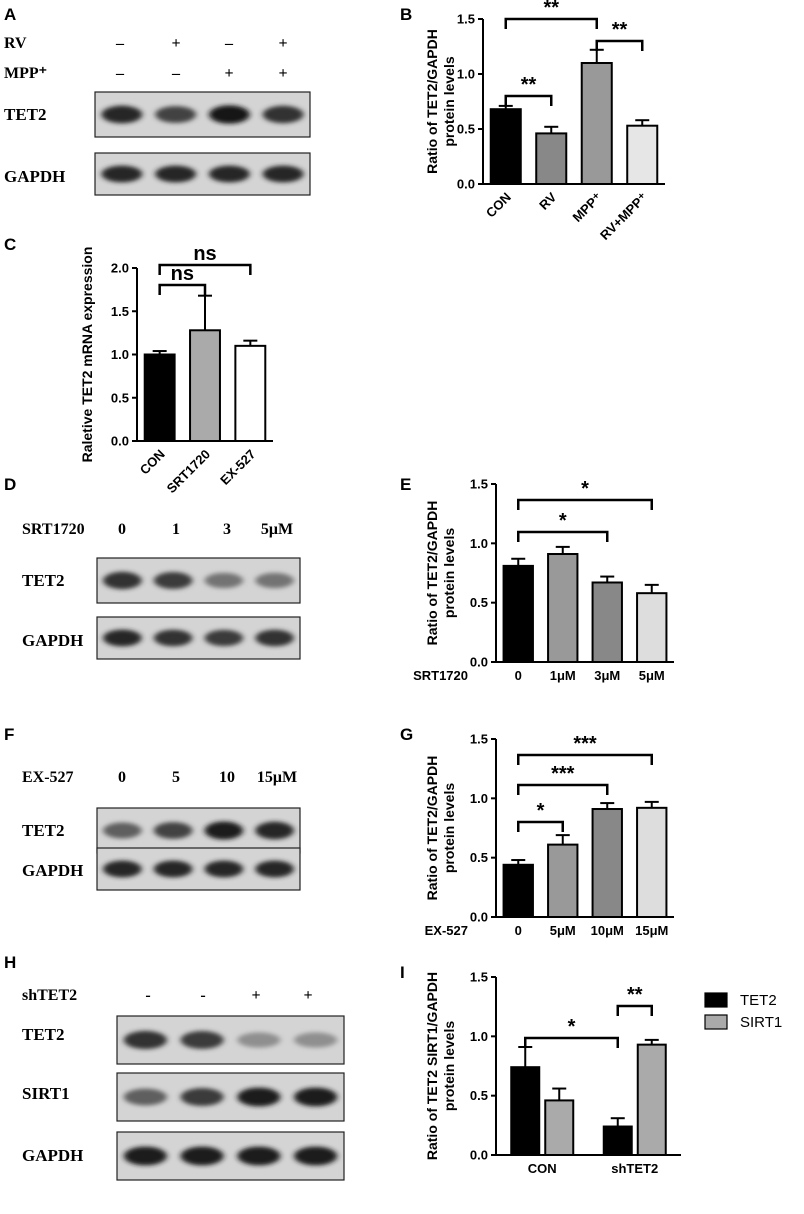 Image resolution: width=804 pixels, height=1214 pixels. I want to click on panel-letter-b: B, so click(406, 14).